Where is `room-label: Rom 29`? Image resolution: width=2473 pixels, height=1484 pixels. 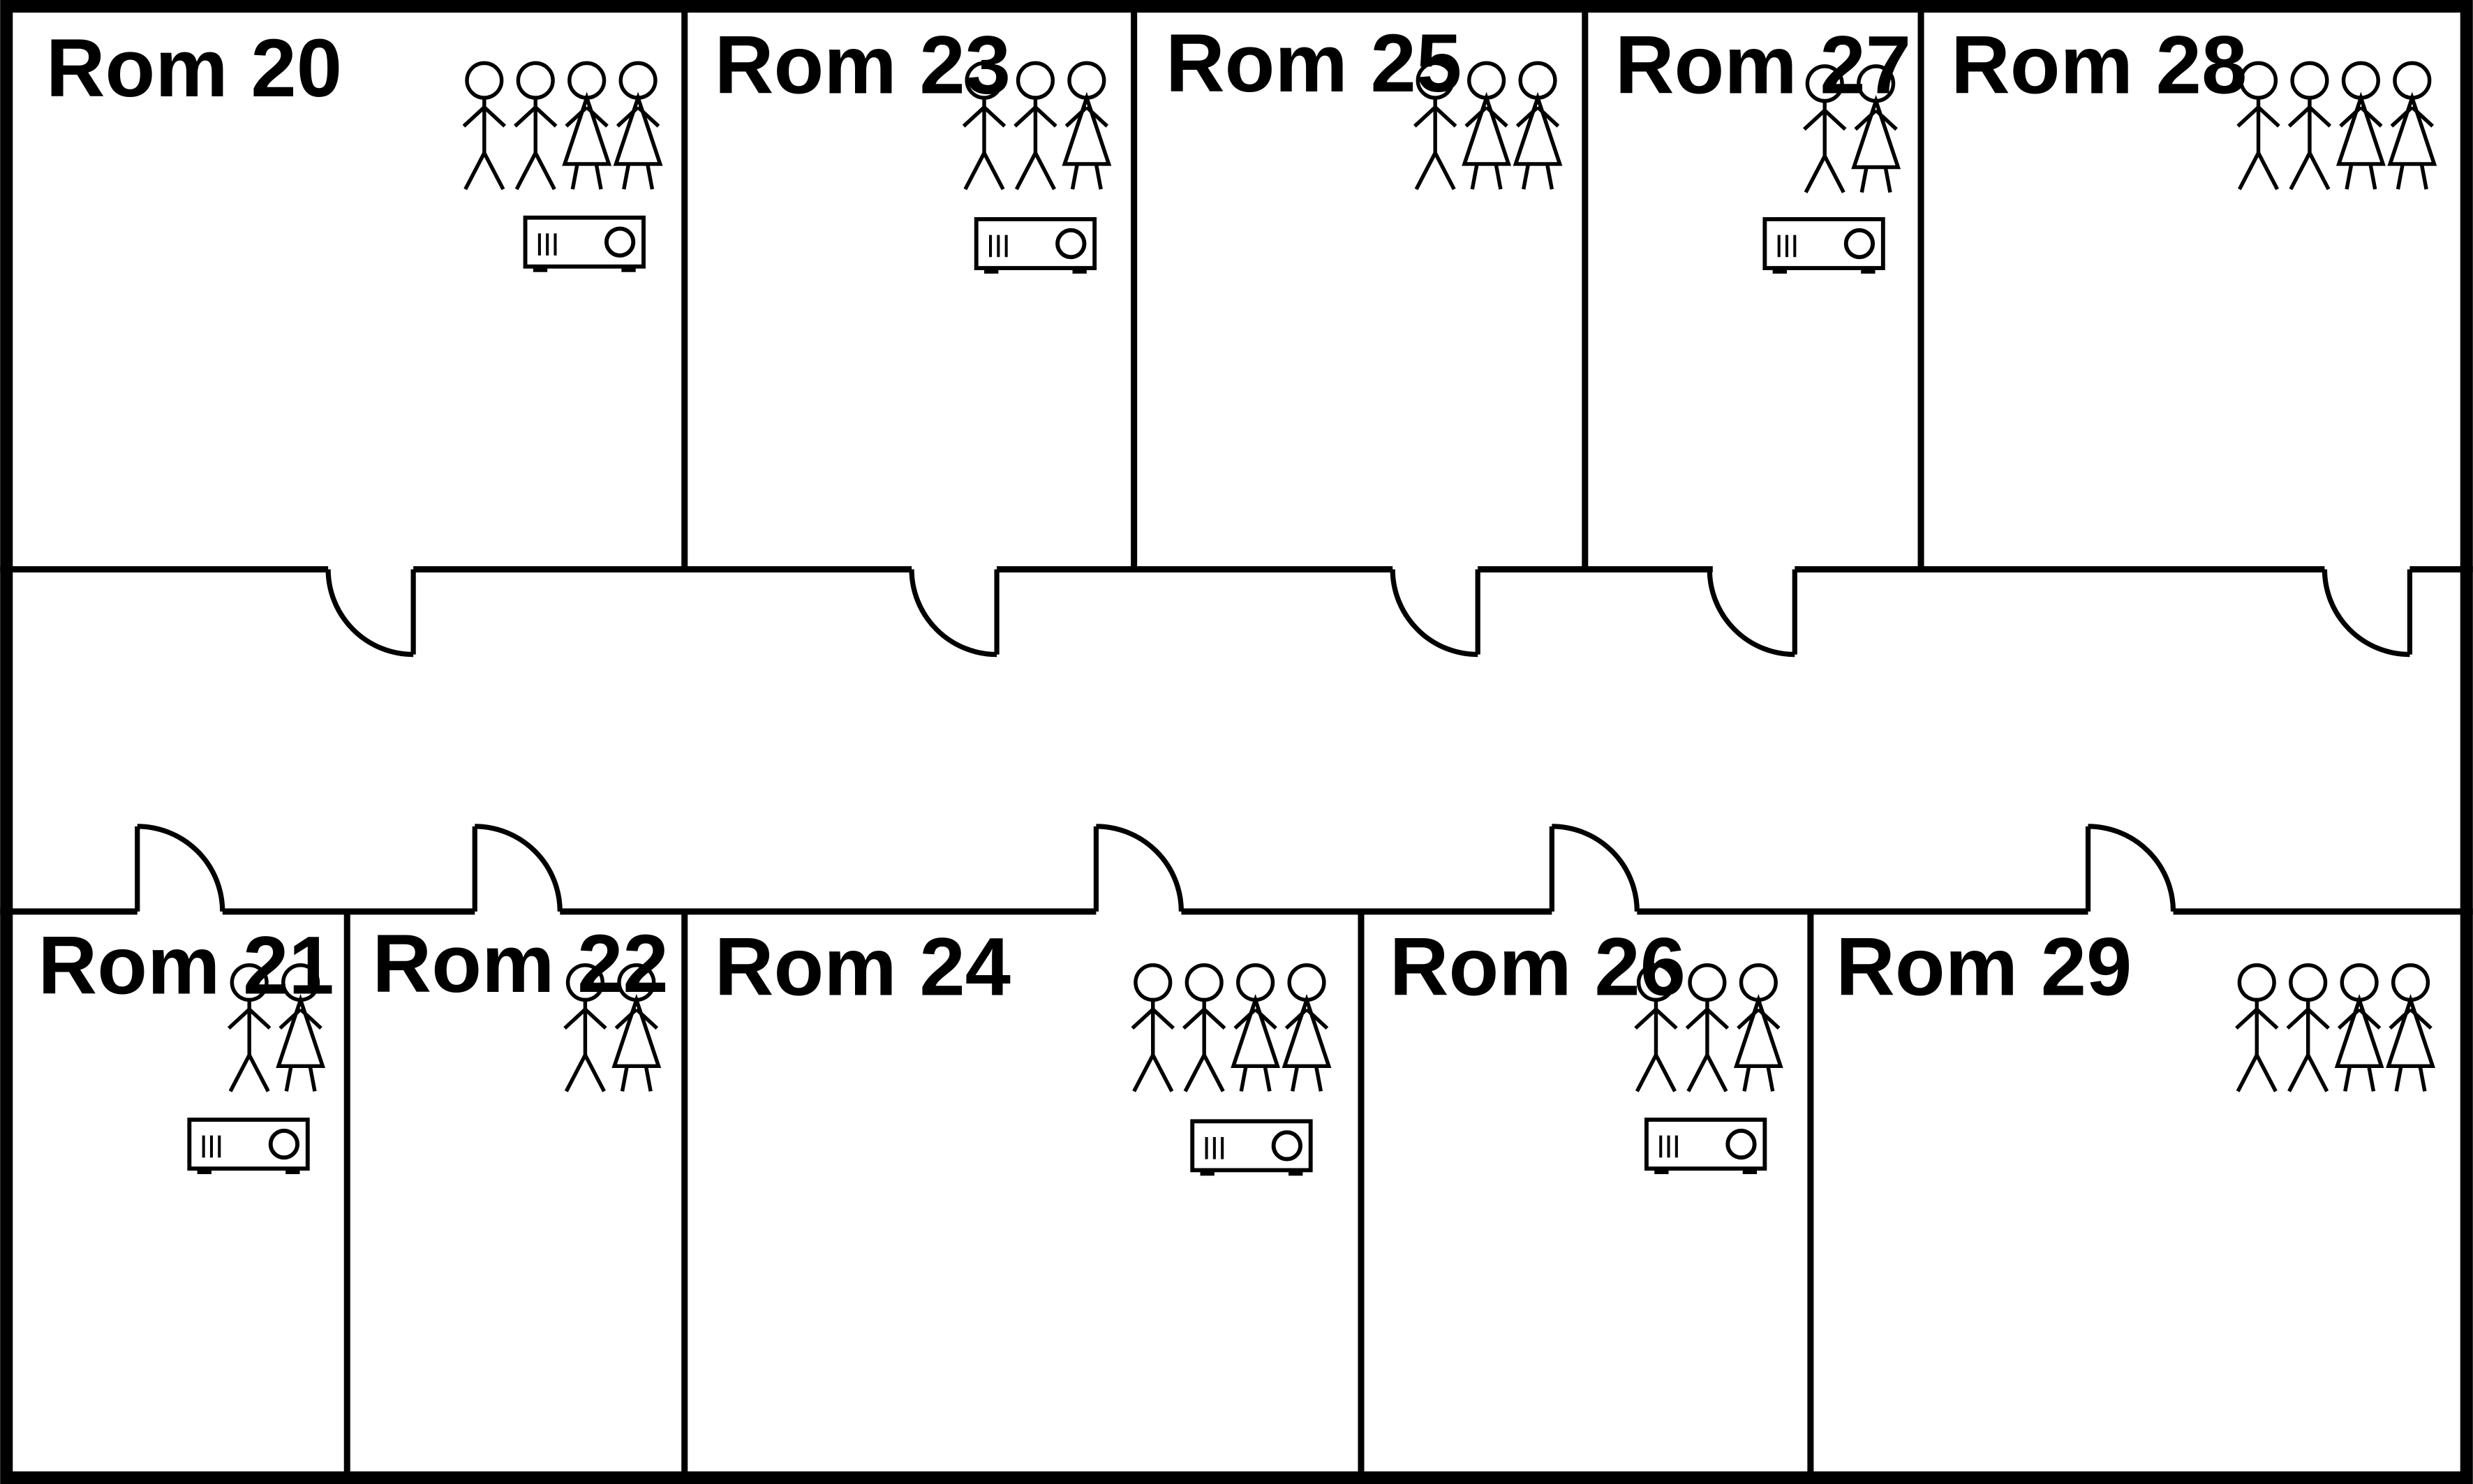
room-label: Rom 29 is located at coordinates (1984, 967).